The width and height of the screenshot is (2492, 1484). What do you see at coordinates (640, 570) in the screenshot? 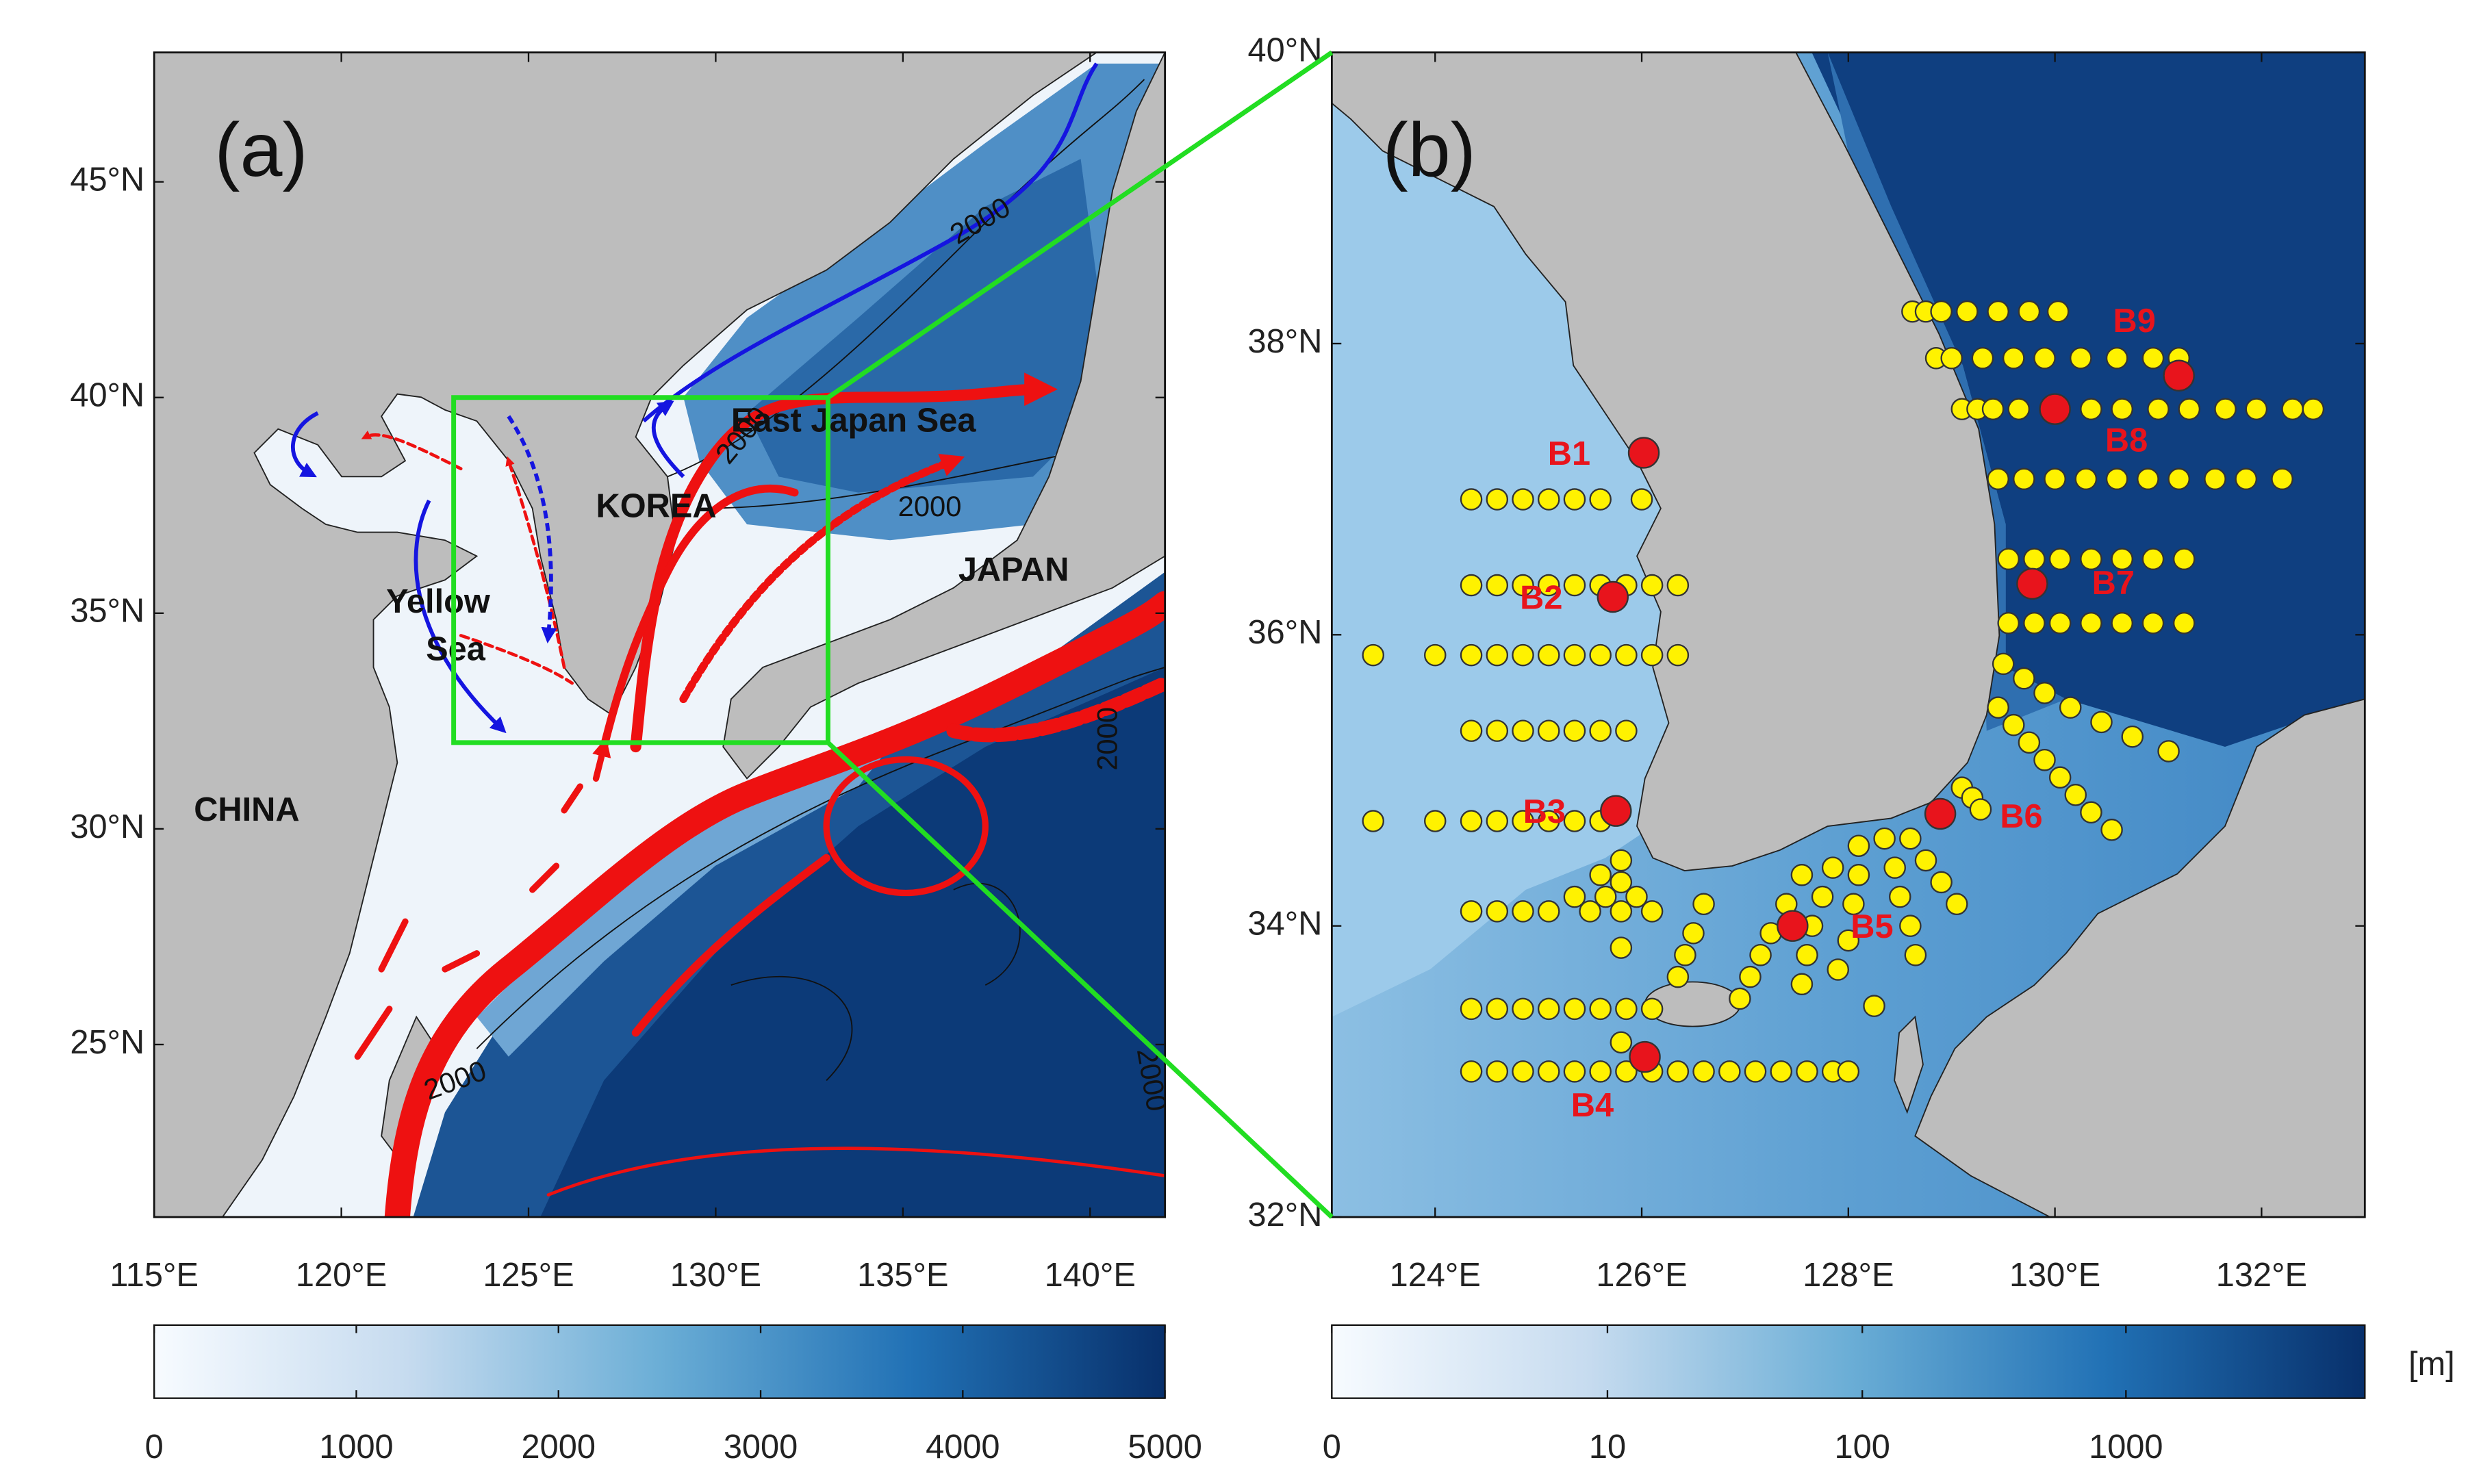
I see `zoom-box` at bounding box center [640, 570].